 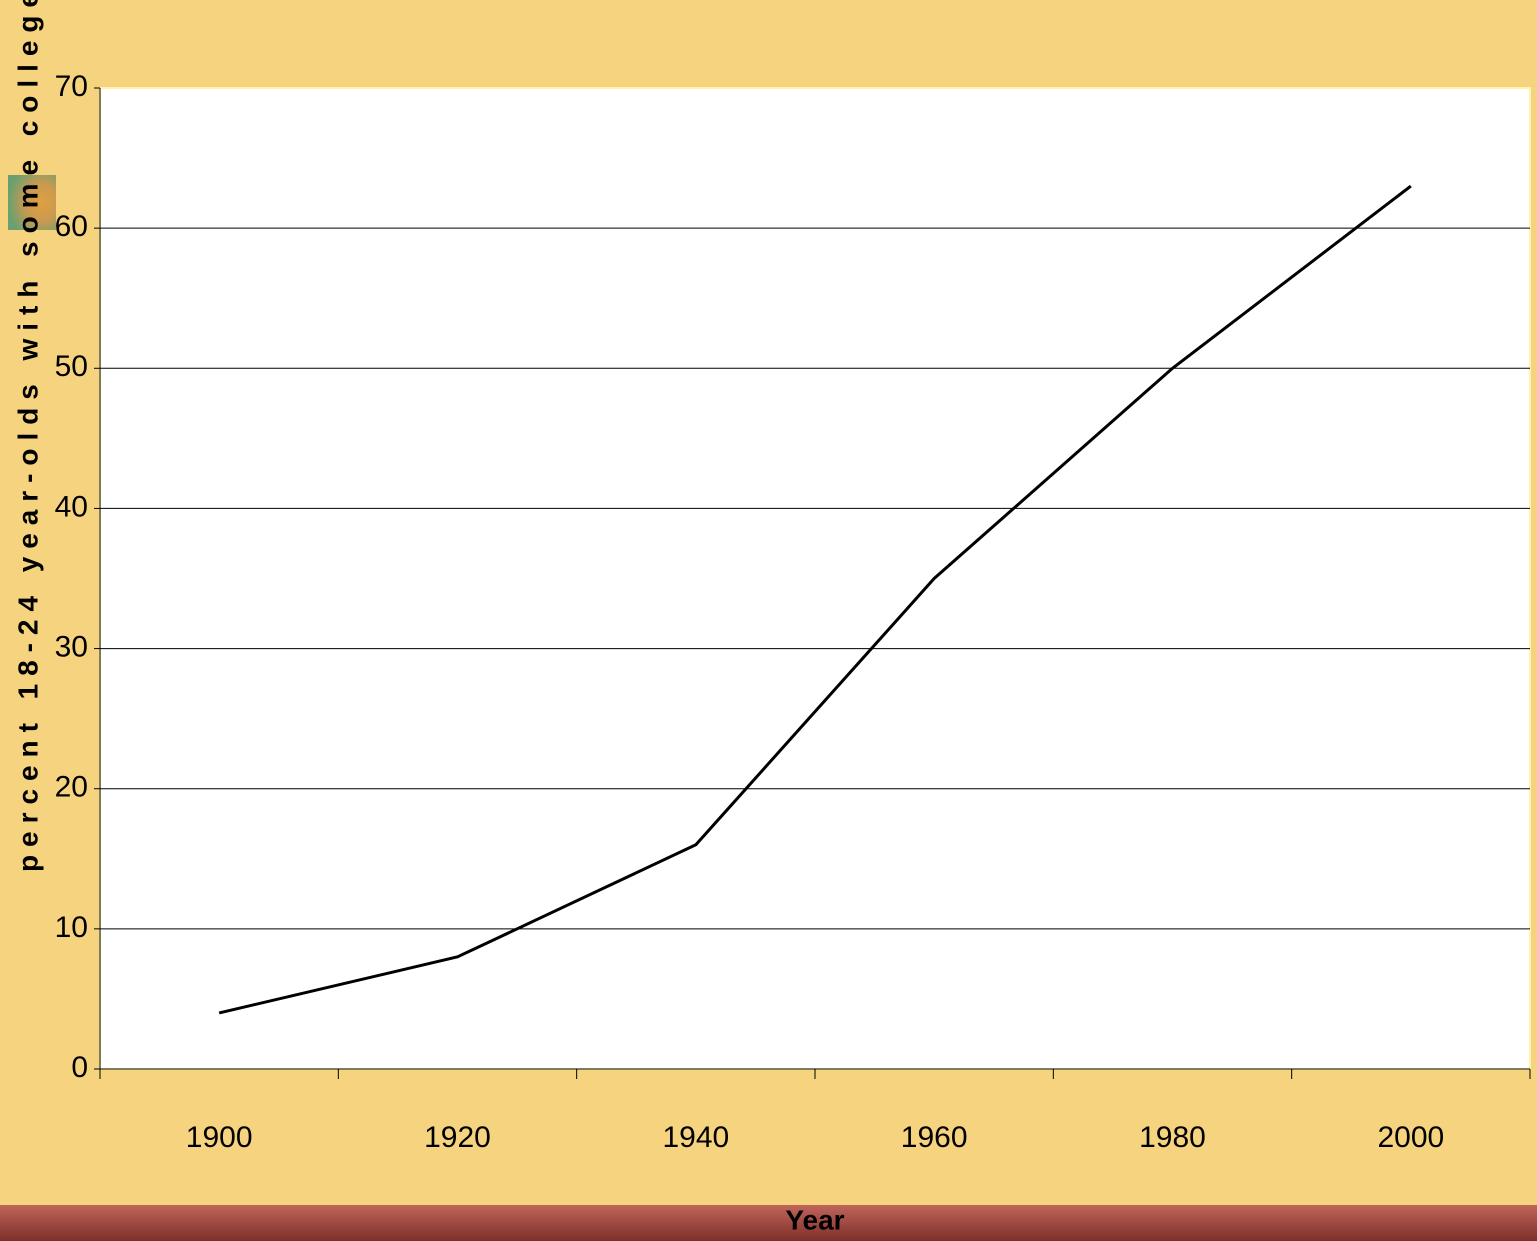 I want to click on y-tick-label: 40, so click(x=71, y=506).